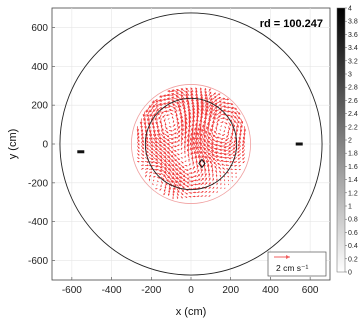 This screenshot has height=325, width=364. I want to click on x-tick-label: 0, so click(191, 290).